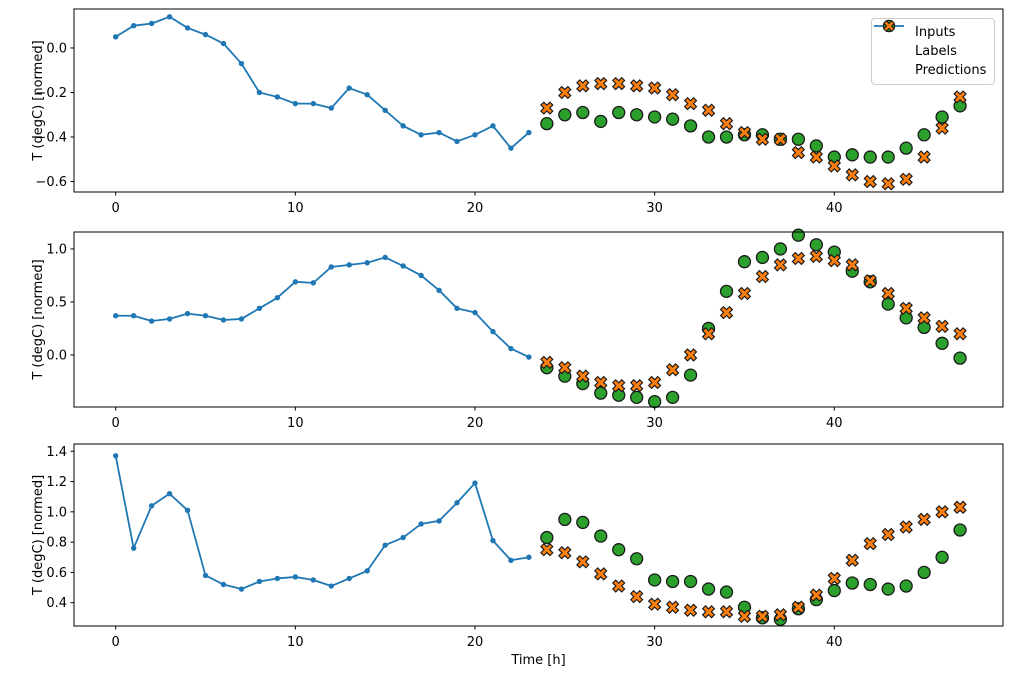 Image resolution: width=1012 pixels, height=679 pixels. Describe the element at coordinates (56, 48) in the screenshot. I see `y-tick-label: 0.0` at that location.